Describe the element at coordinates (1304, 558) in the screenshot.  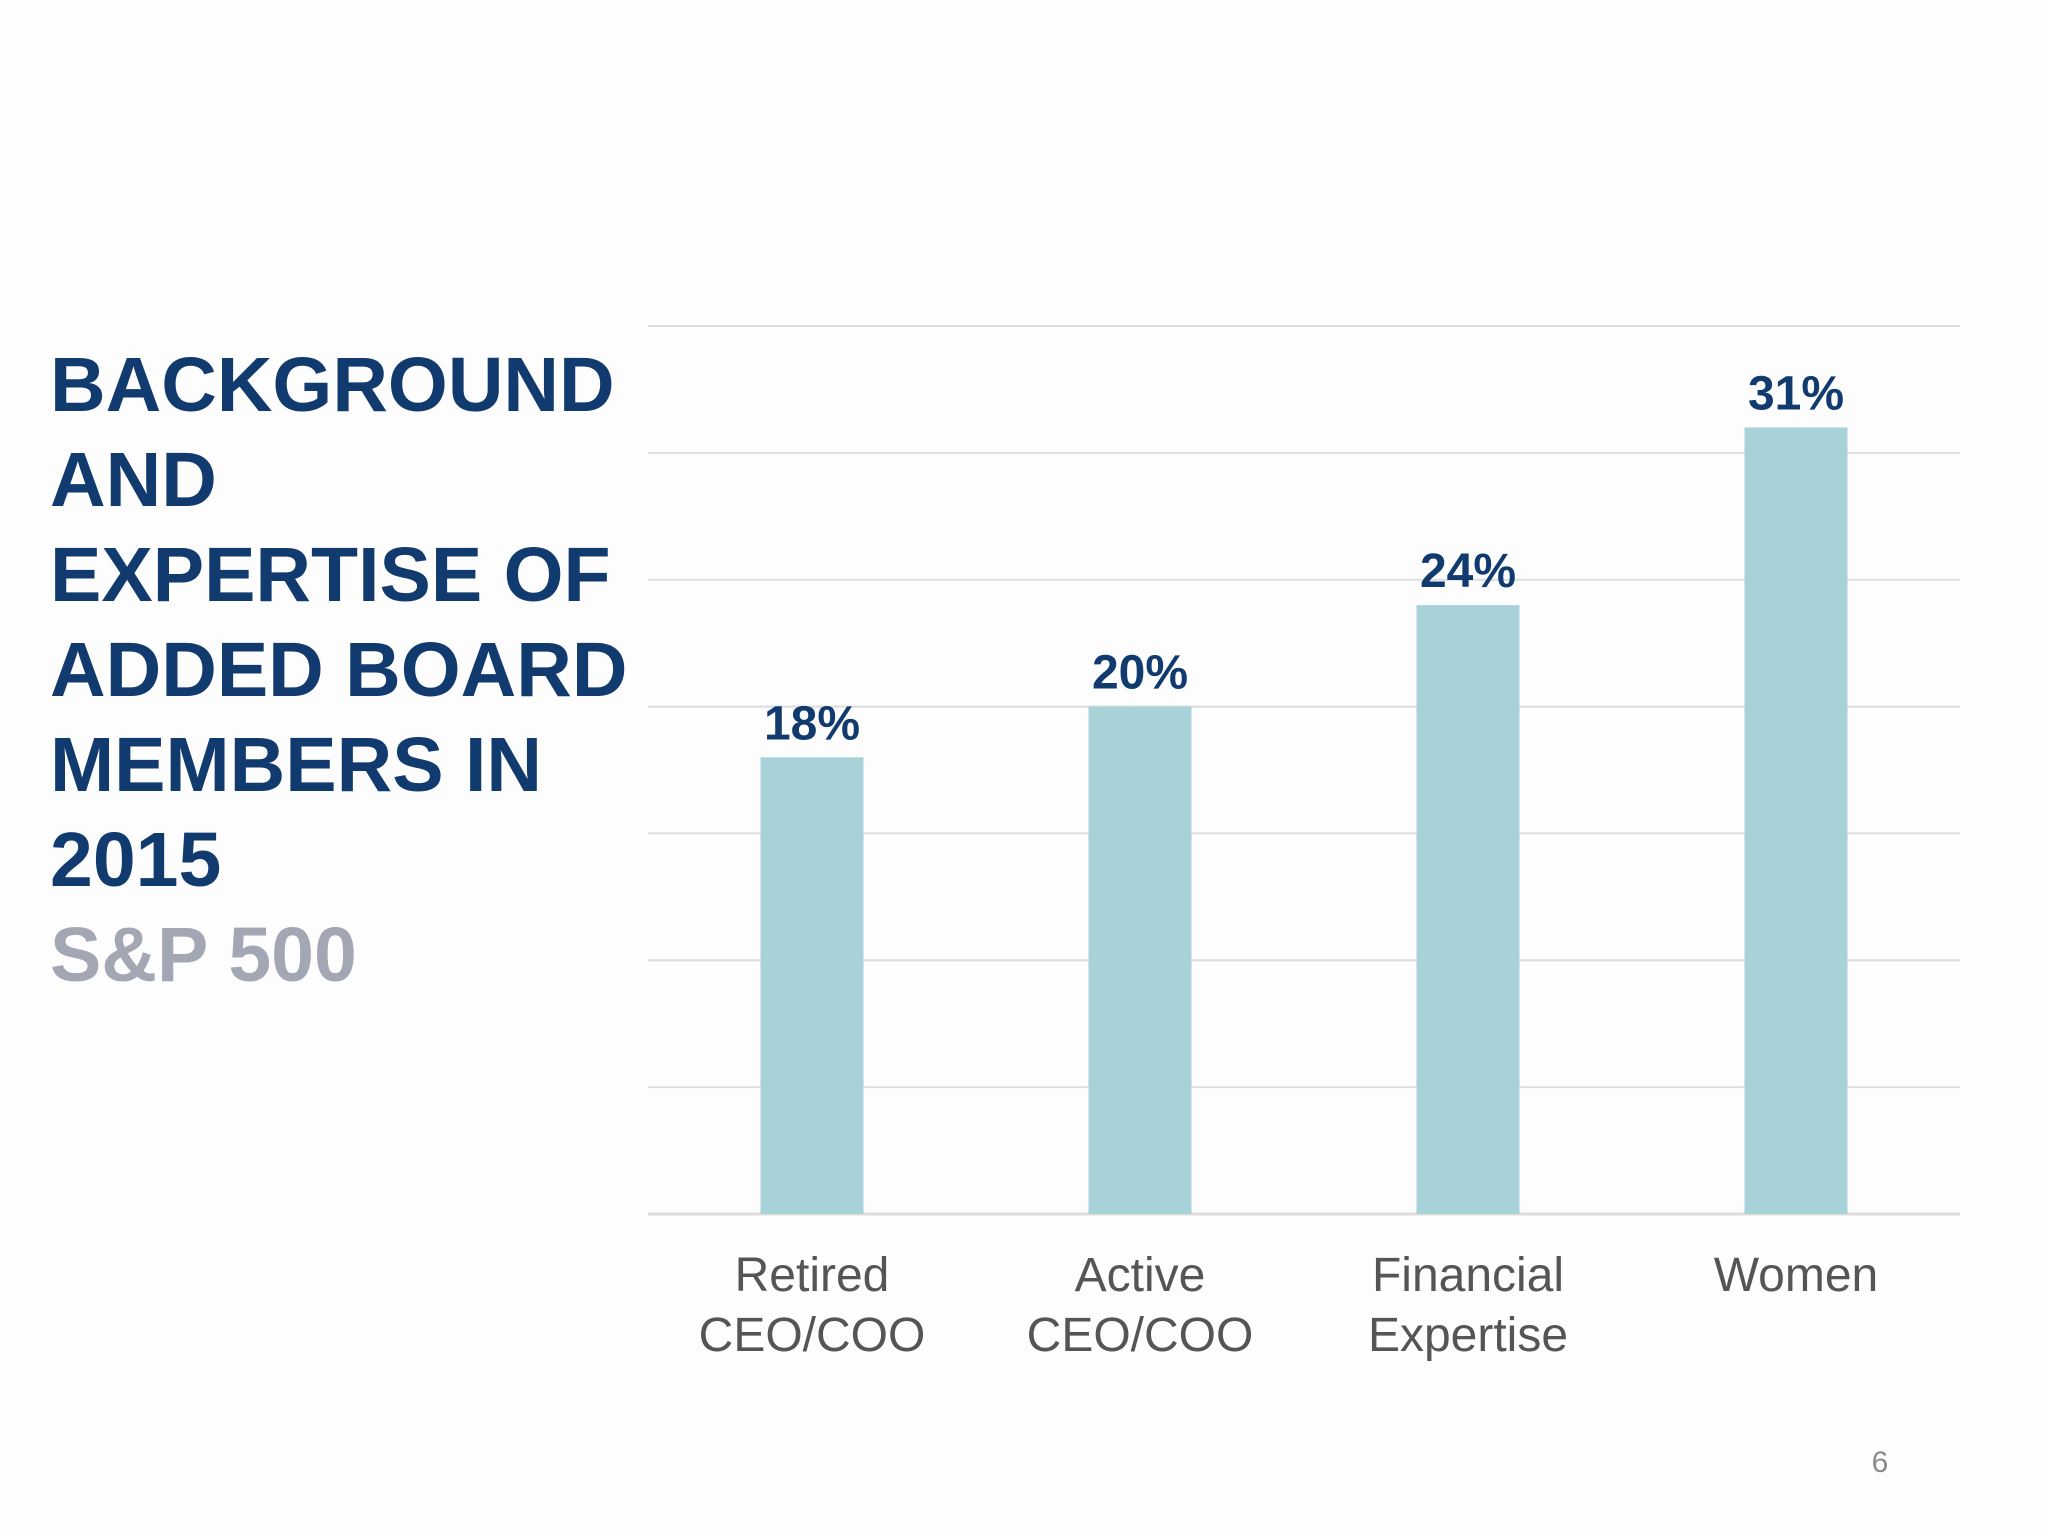
I see `data-labels: 18% 20% 24% 31%` at that location.